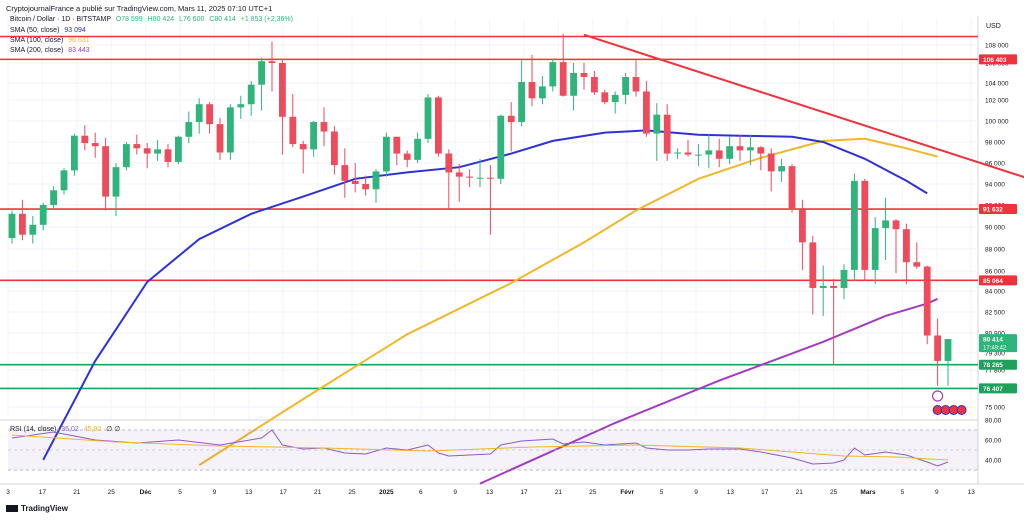 This screenshot has width=1024, height=520. What do you see at coordinates (79, 40) in the screenshot?
I see `sma100-value: 96 631` at bounding box center [79, 40].